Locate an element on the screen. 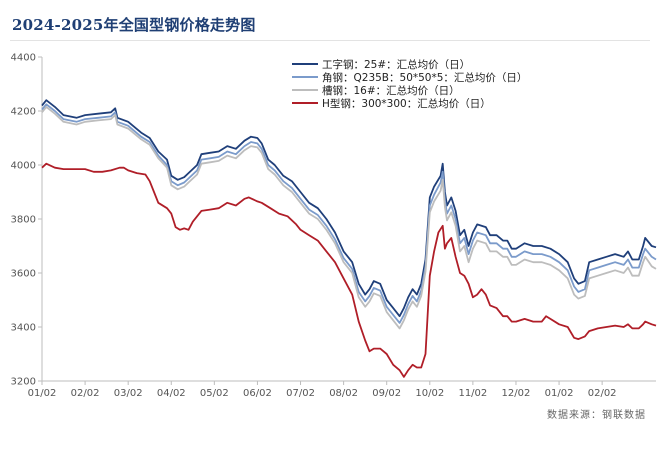 This screenshot has width=660, height=450. y-tick-label: 3600 is located at coordinates (23, 274).